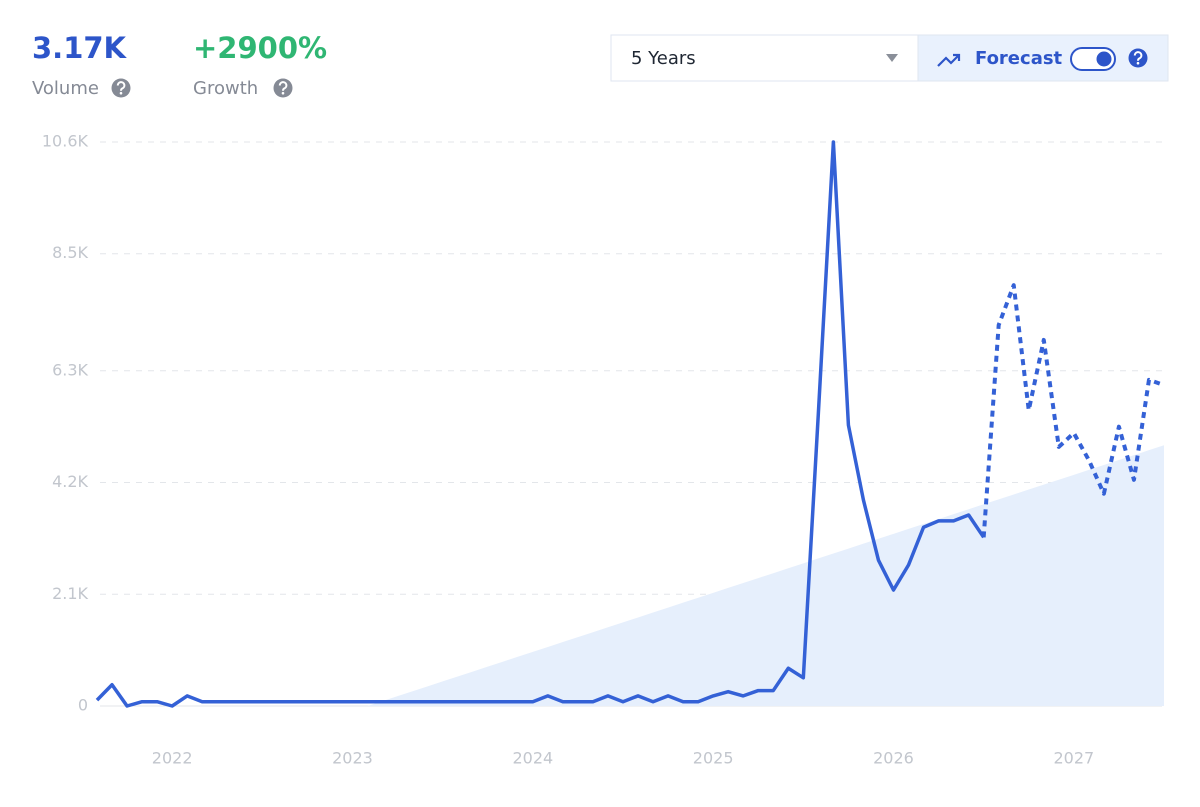  I want to click on x-tick-label: 2025, so click(713, 758).